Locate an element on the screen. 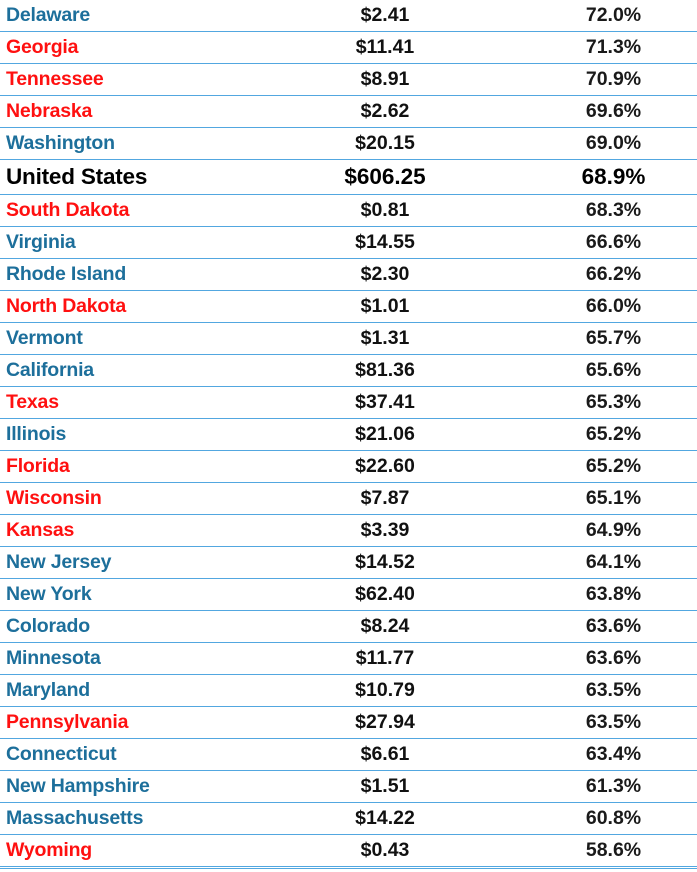 The height and width of the screenshot is (872, 697). percent-cell: 65.6% is located at coordinates (593, 370).